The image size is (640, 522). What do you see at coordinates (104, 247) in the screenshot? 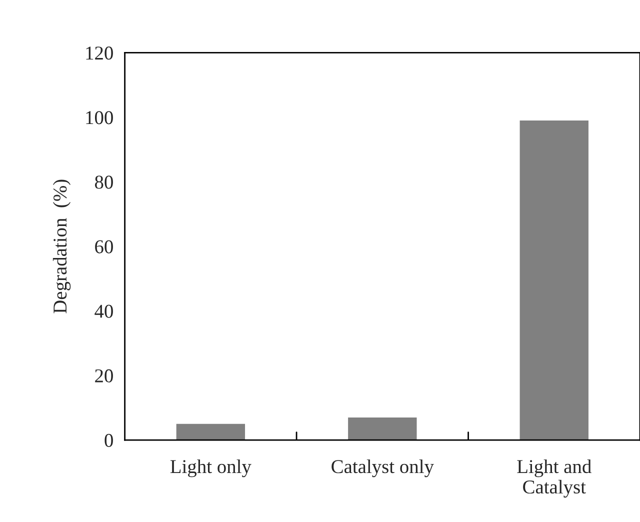
I see `y-tick-label: 60` at bounding box center [104, 247].